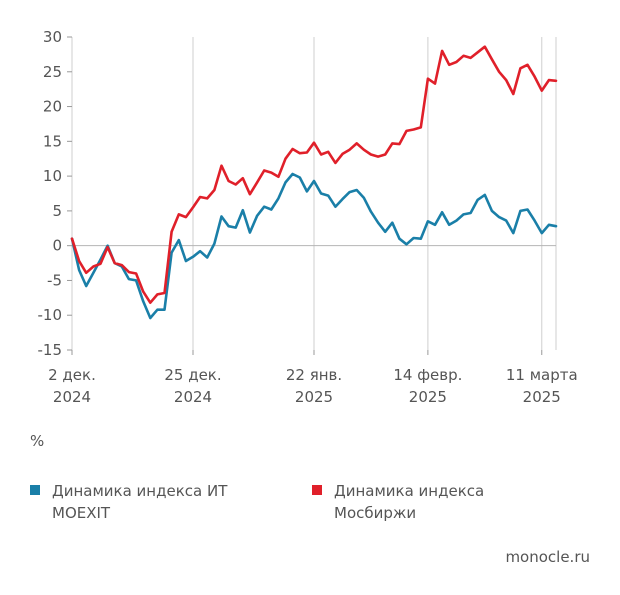  Describe the element at coordinates (50, 315) in the screenshot. I see `y-tick-label: -10` at that location.